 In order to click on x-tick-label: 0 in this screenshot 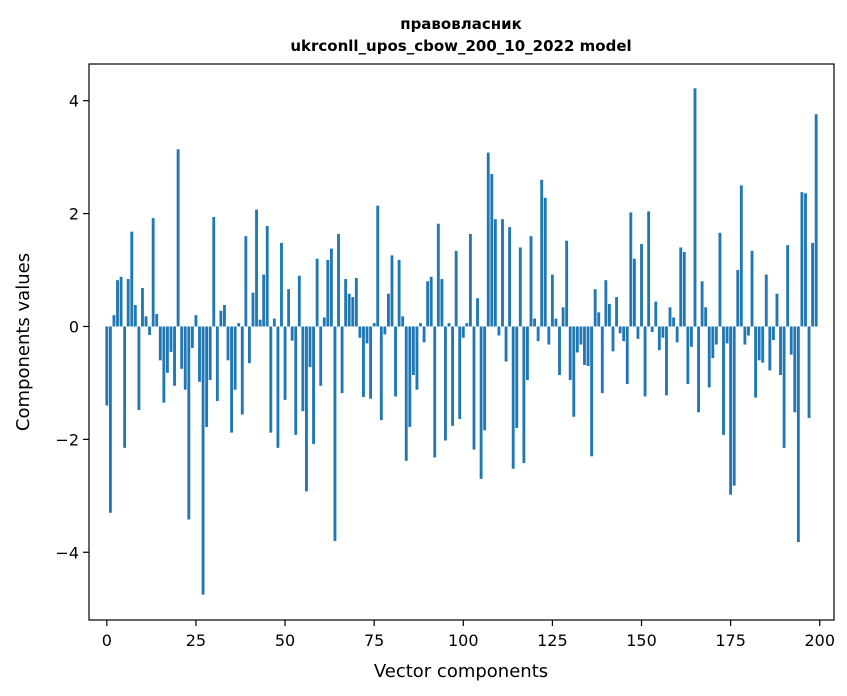, I will do `click(107, 640)`.